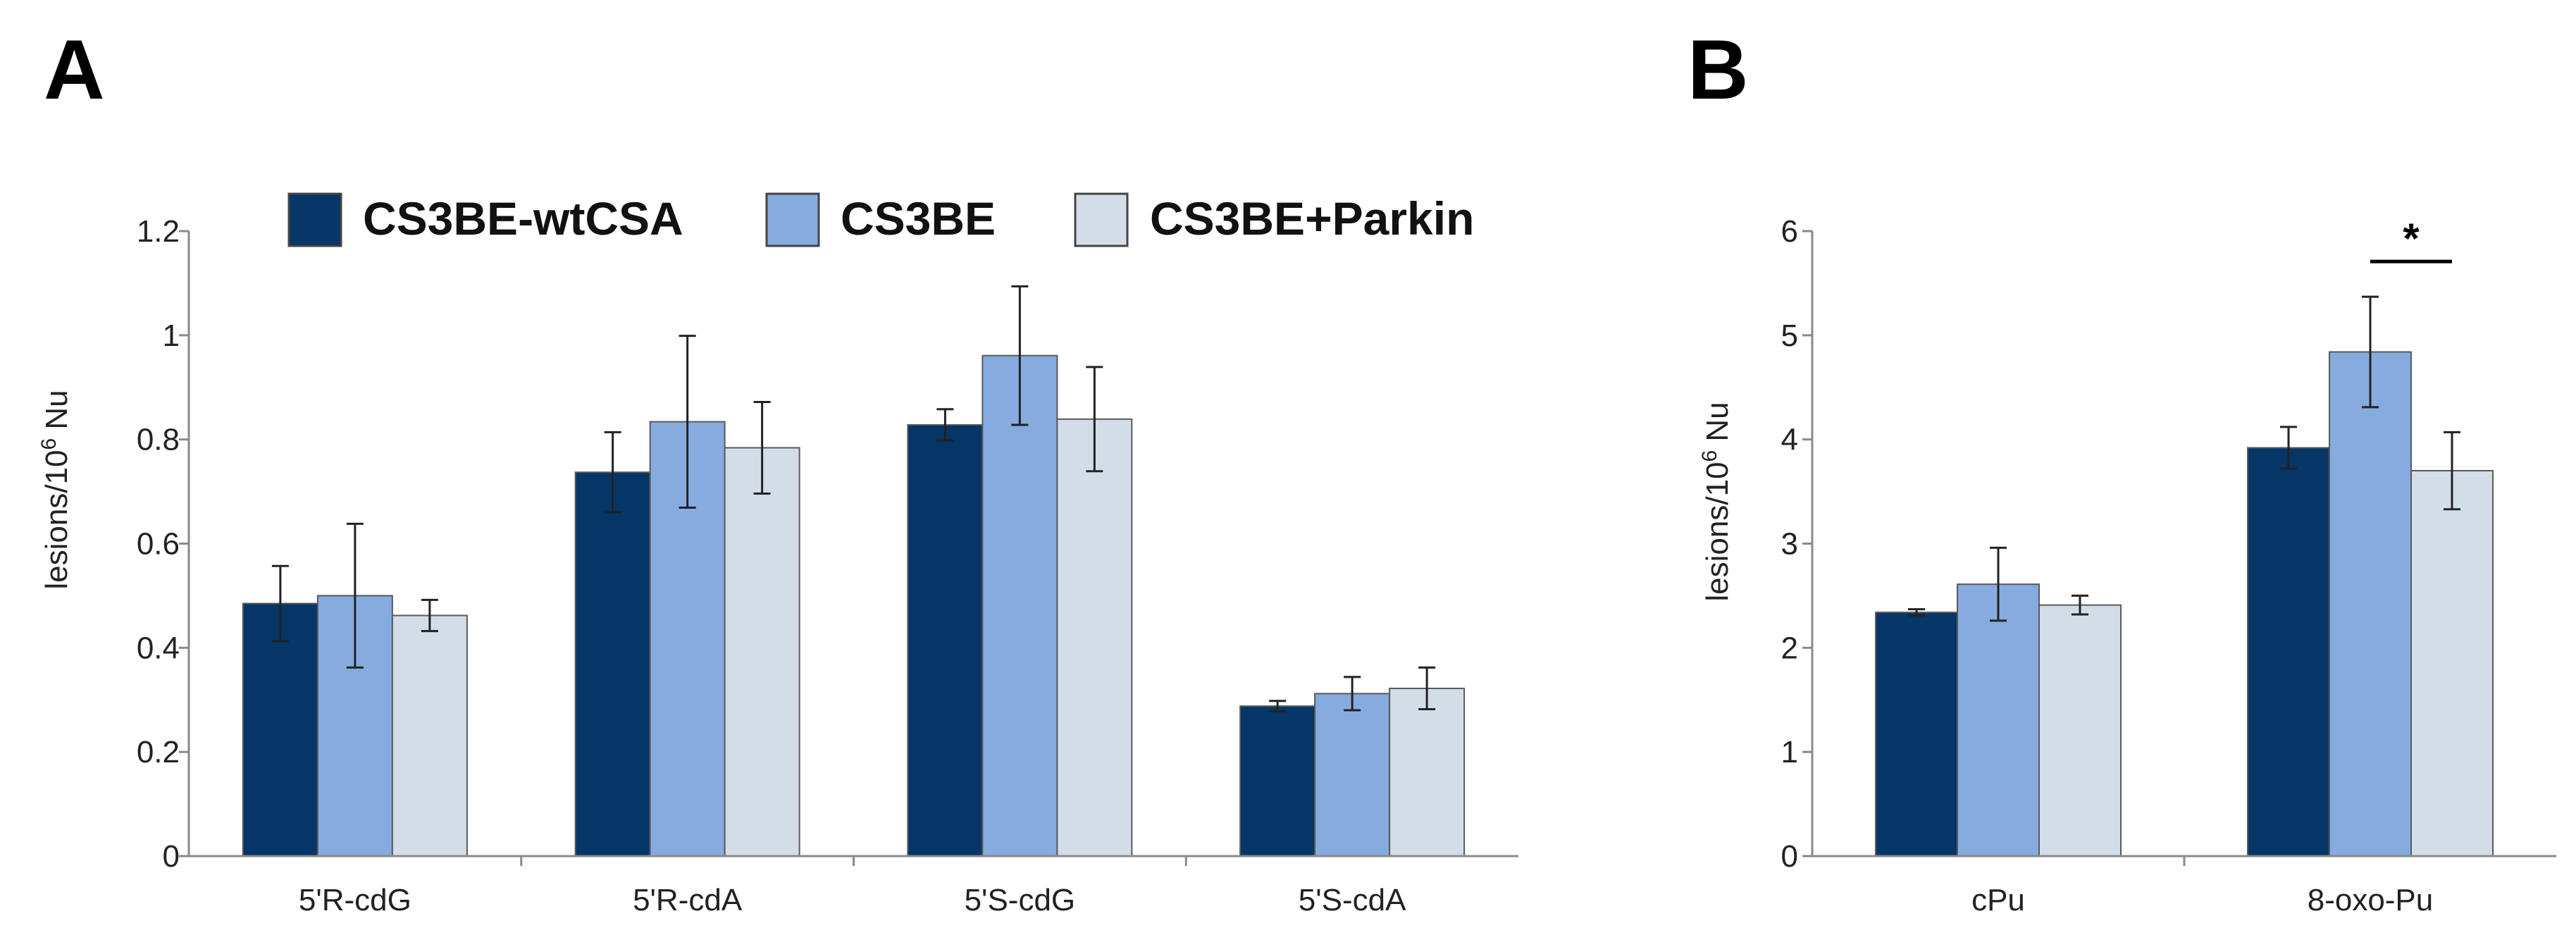  What do you see at coordinates (1998, 900) in the screenshot?
I see `category-label-cpu: cPu` at bounding box center [1998, 900].